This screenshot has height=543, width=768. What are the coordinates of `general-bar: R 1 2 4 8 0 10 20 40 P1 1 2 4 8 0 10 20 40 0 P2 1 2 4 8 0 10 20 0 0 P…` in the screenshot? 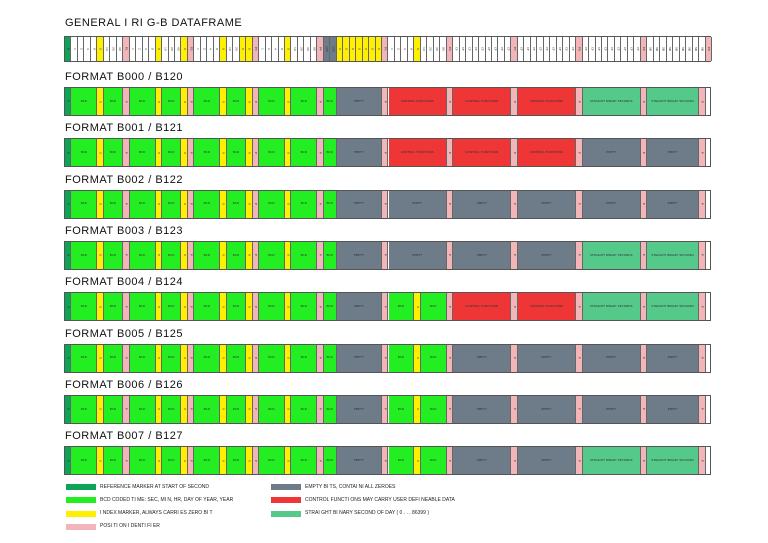 It's located at (388, 49).